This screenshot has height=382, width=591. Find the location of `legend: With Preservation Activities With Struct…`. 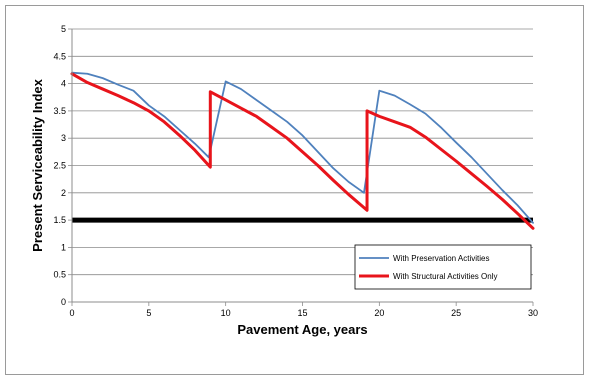

legend: With Preservation Activities With Struct… is located at coordinates (443, 267).